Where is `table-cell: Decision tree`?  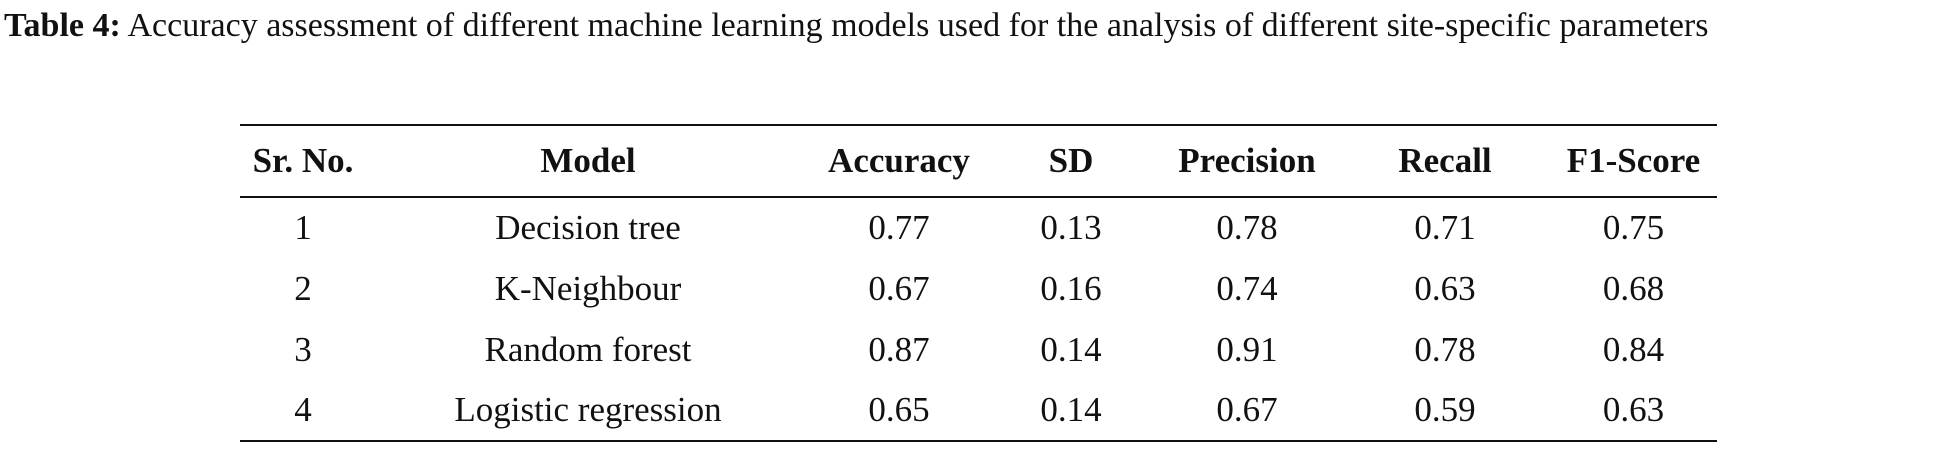
table-cell: Decision tree is located at coordinates (588, 227).